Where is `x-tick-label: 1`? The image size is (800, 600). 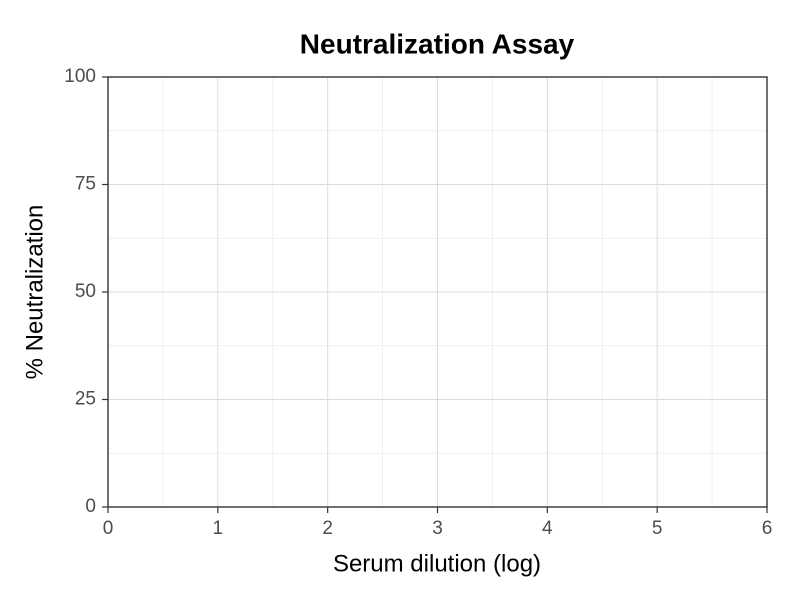 x-tick-label: 1 is located at coordinates (218, 528).